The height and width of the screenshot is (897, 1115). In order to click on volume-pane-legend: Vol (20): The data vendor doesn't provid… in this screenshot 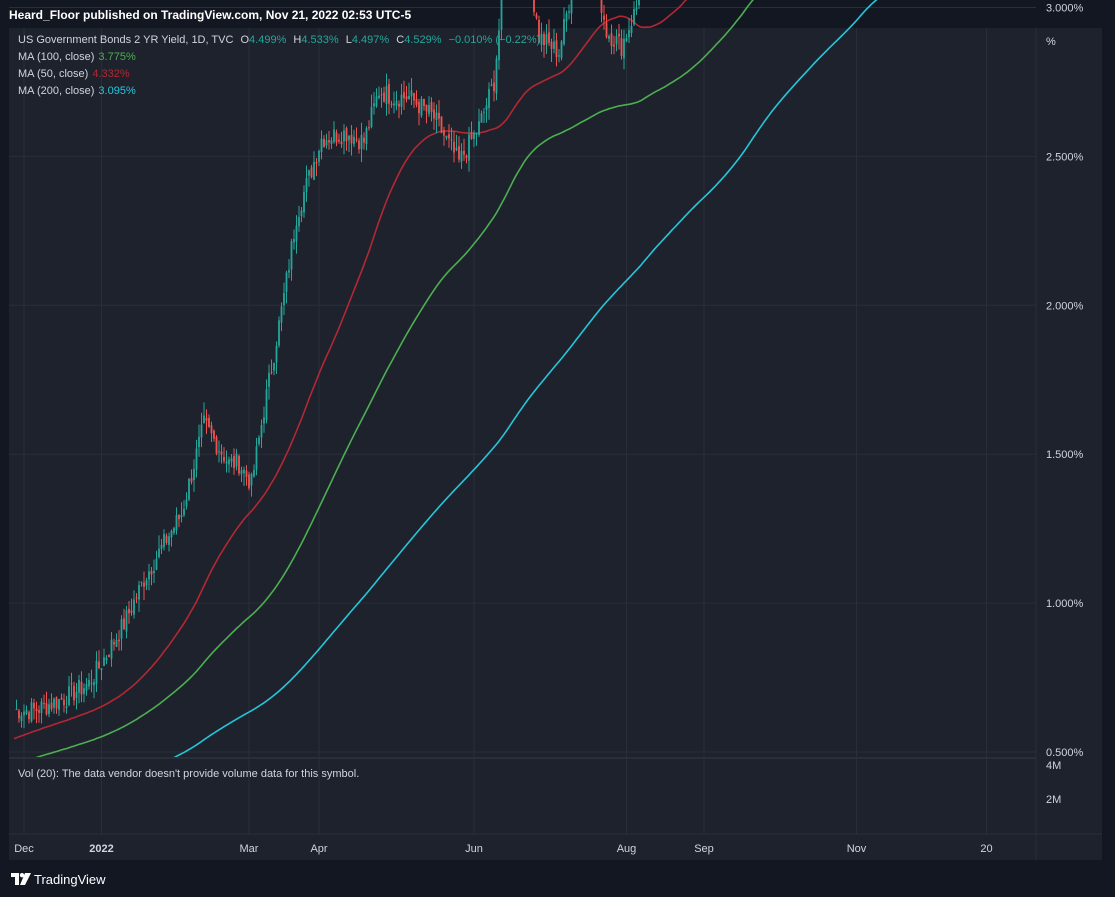, I will do `click(188, 774)`.